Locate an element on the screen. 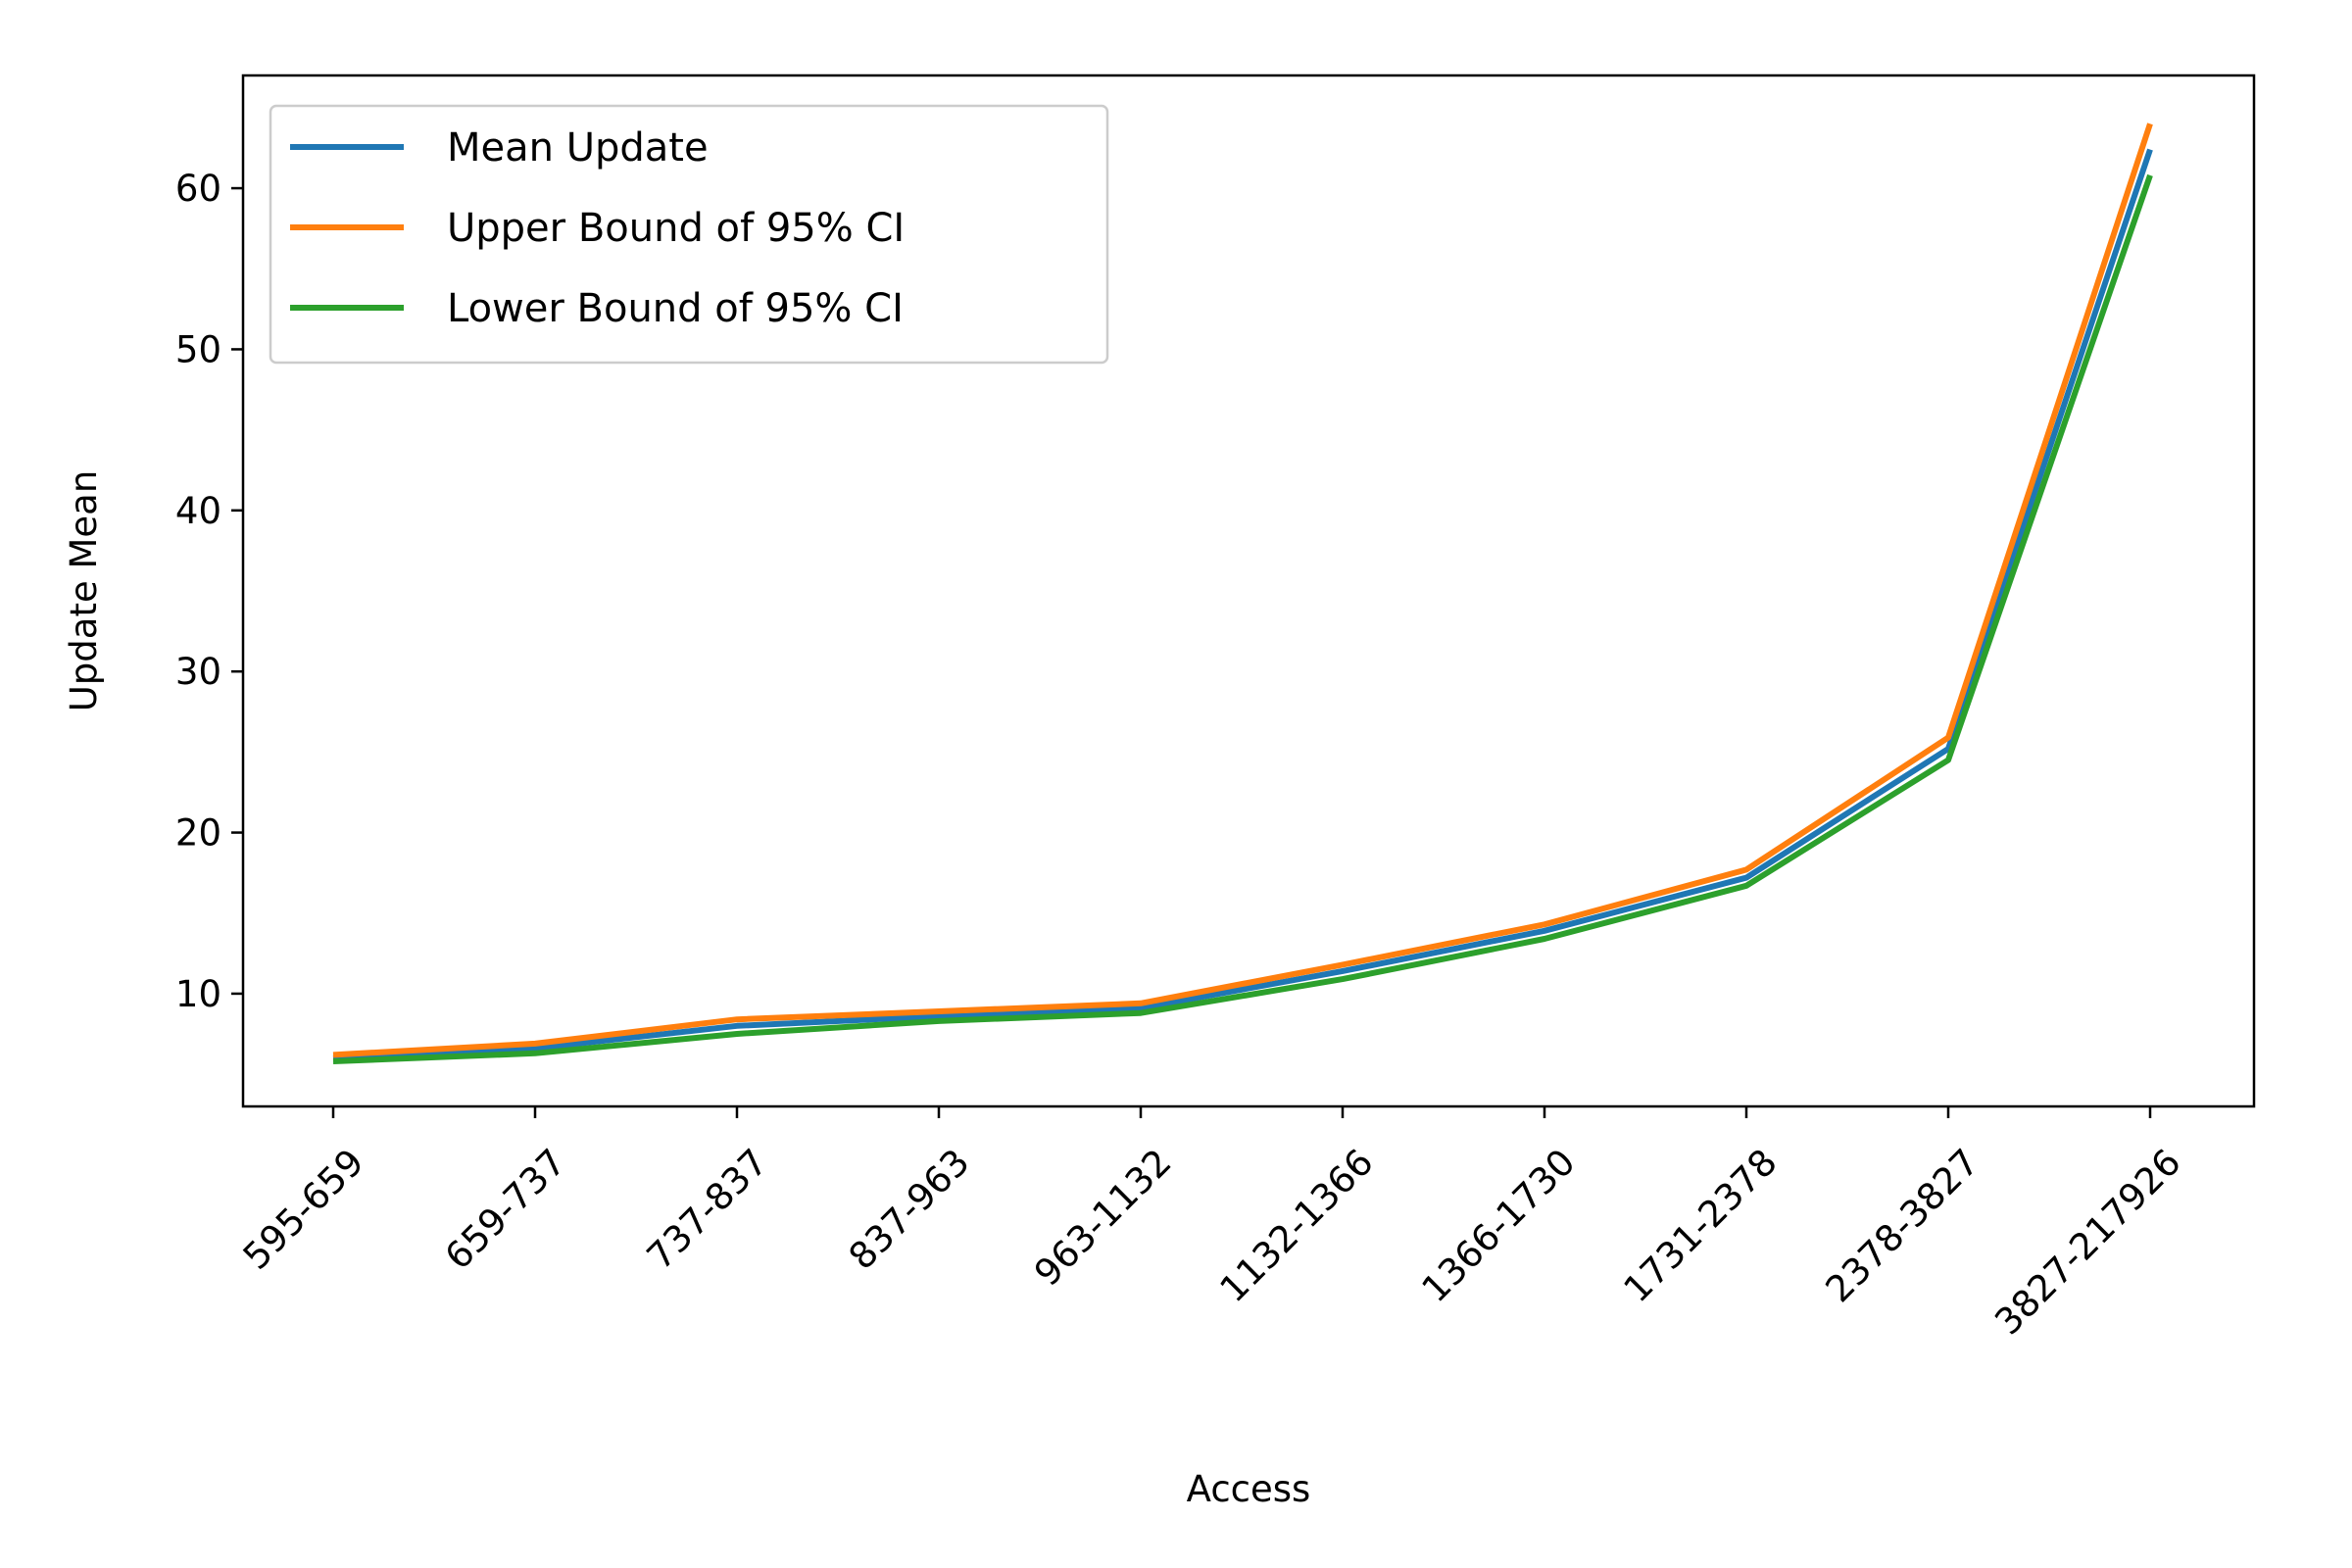  y-tick-label: 10 is located at coordinates (198, 994).